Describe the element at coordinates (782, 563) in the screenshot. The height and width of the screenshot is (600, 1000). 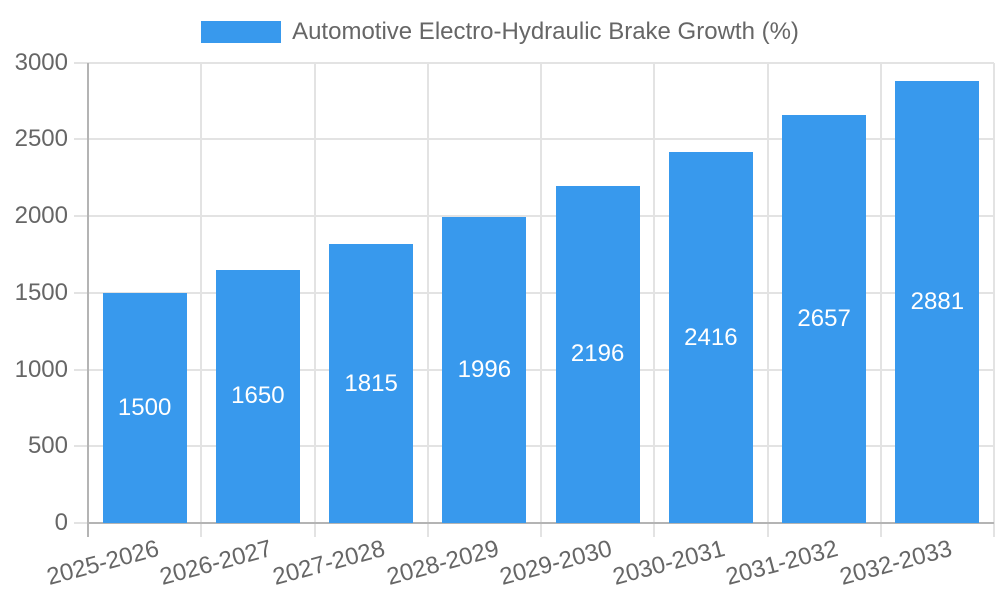
I see `x-tick-label: 2031-2032` at that location.